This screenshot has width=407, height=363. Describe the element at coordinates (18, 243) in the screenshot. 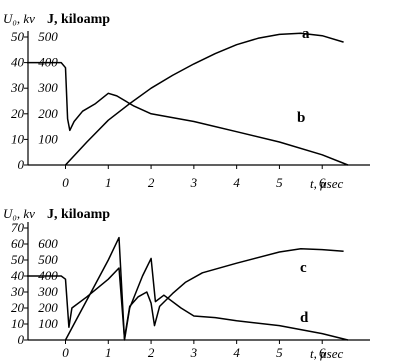

I see `y-left-tick-label: 60` at that location.